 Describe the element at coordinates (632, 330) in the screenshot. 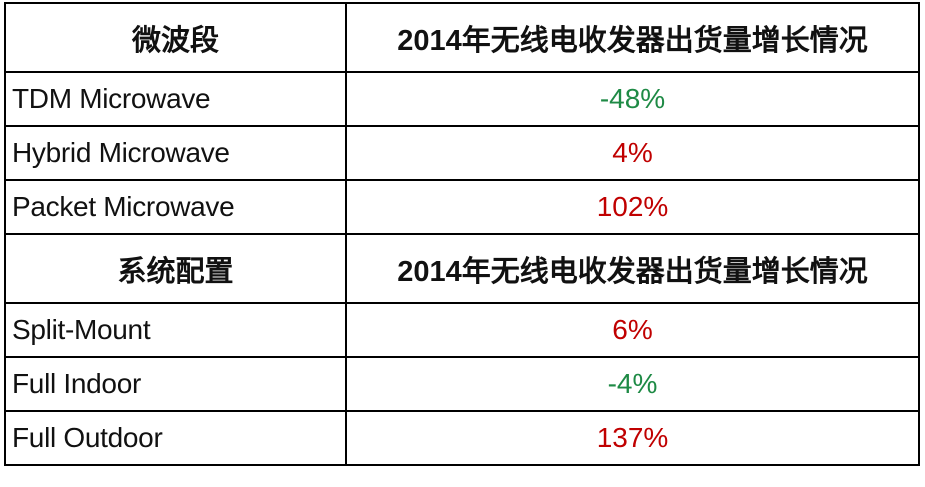

I see `growth-value: 6%` at that location.